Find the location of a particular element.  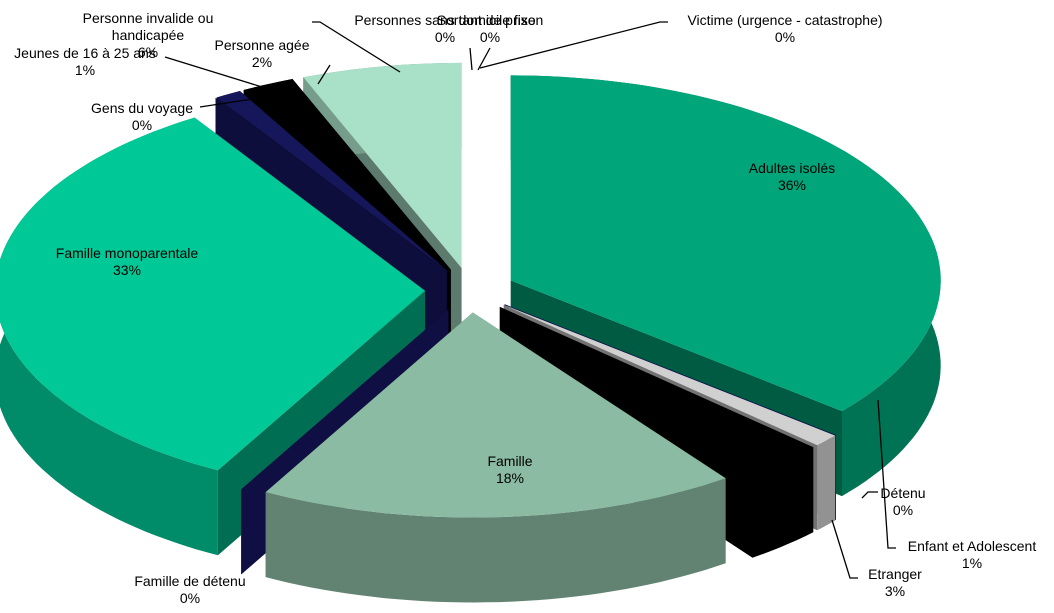

label-name: Personnes sans domicile fixe is located at coordinates (445, 20).